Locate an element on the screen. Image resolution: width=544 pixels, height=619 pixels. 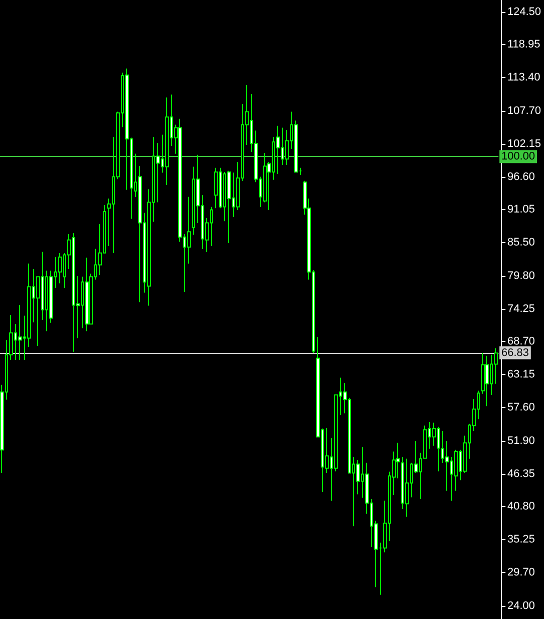
y-tick-label: 35.25 is located at coordinates (521, 539).